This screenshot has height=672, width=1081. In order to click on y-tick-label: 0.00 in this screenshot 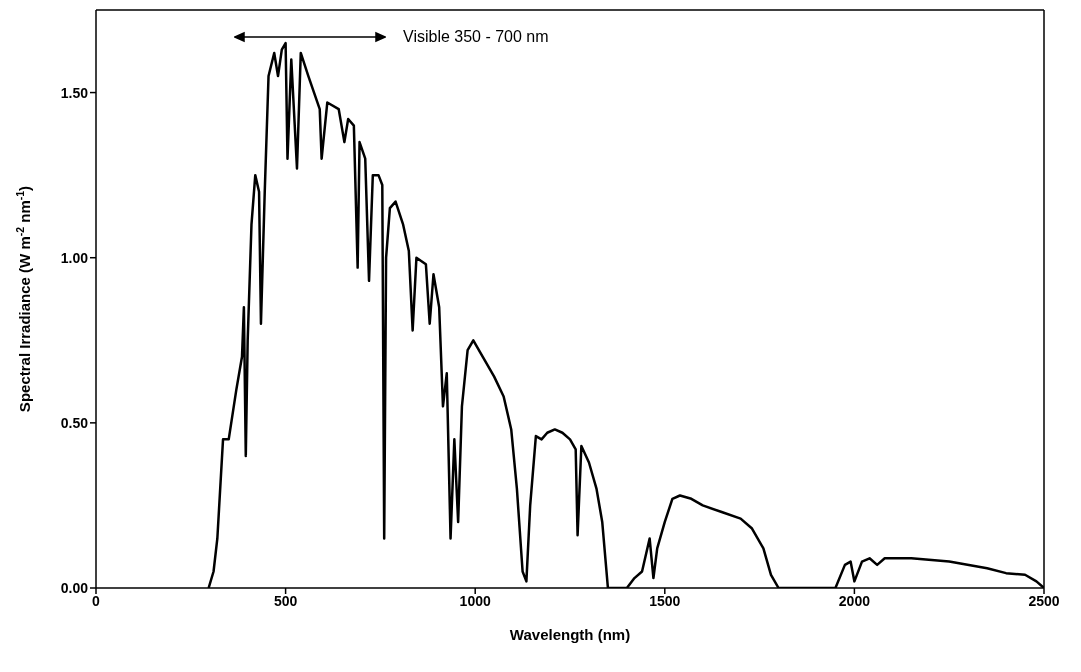, I will do `click(74, 587)`.